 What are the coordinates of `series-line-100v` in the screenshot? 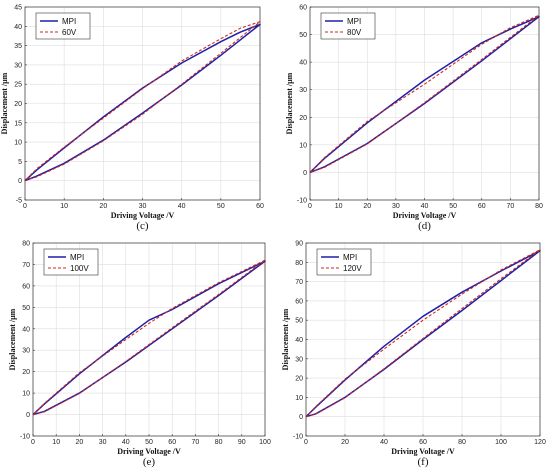 It's located at (149, 337).